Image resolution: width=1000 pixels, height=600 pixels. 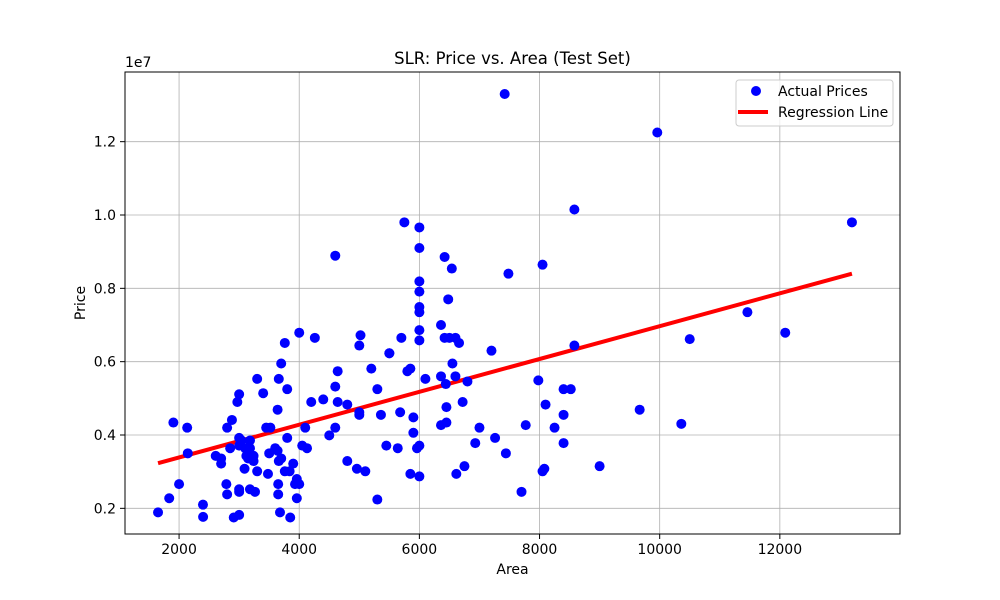 What do you see at coordinates (823, 92) in the screenshot?
I see `legend-label-actual-prices: Actual Prices` at bounding box center [823, 92].